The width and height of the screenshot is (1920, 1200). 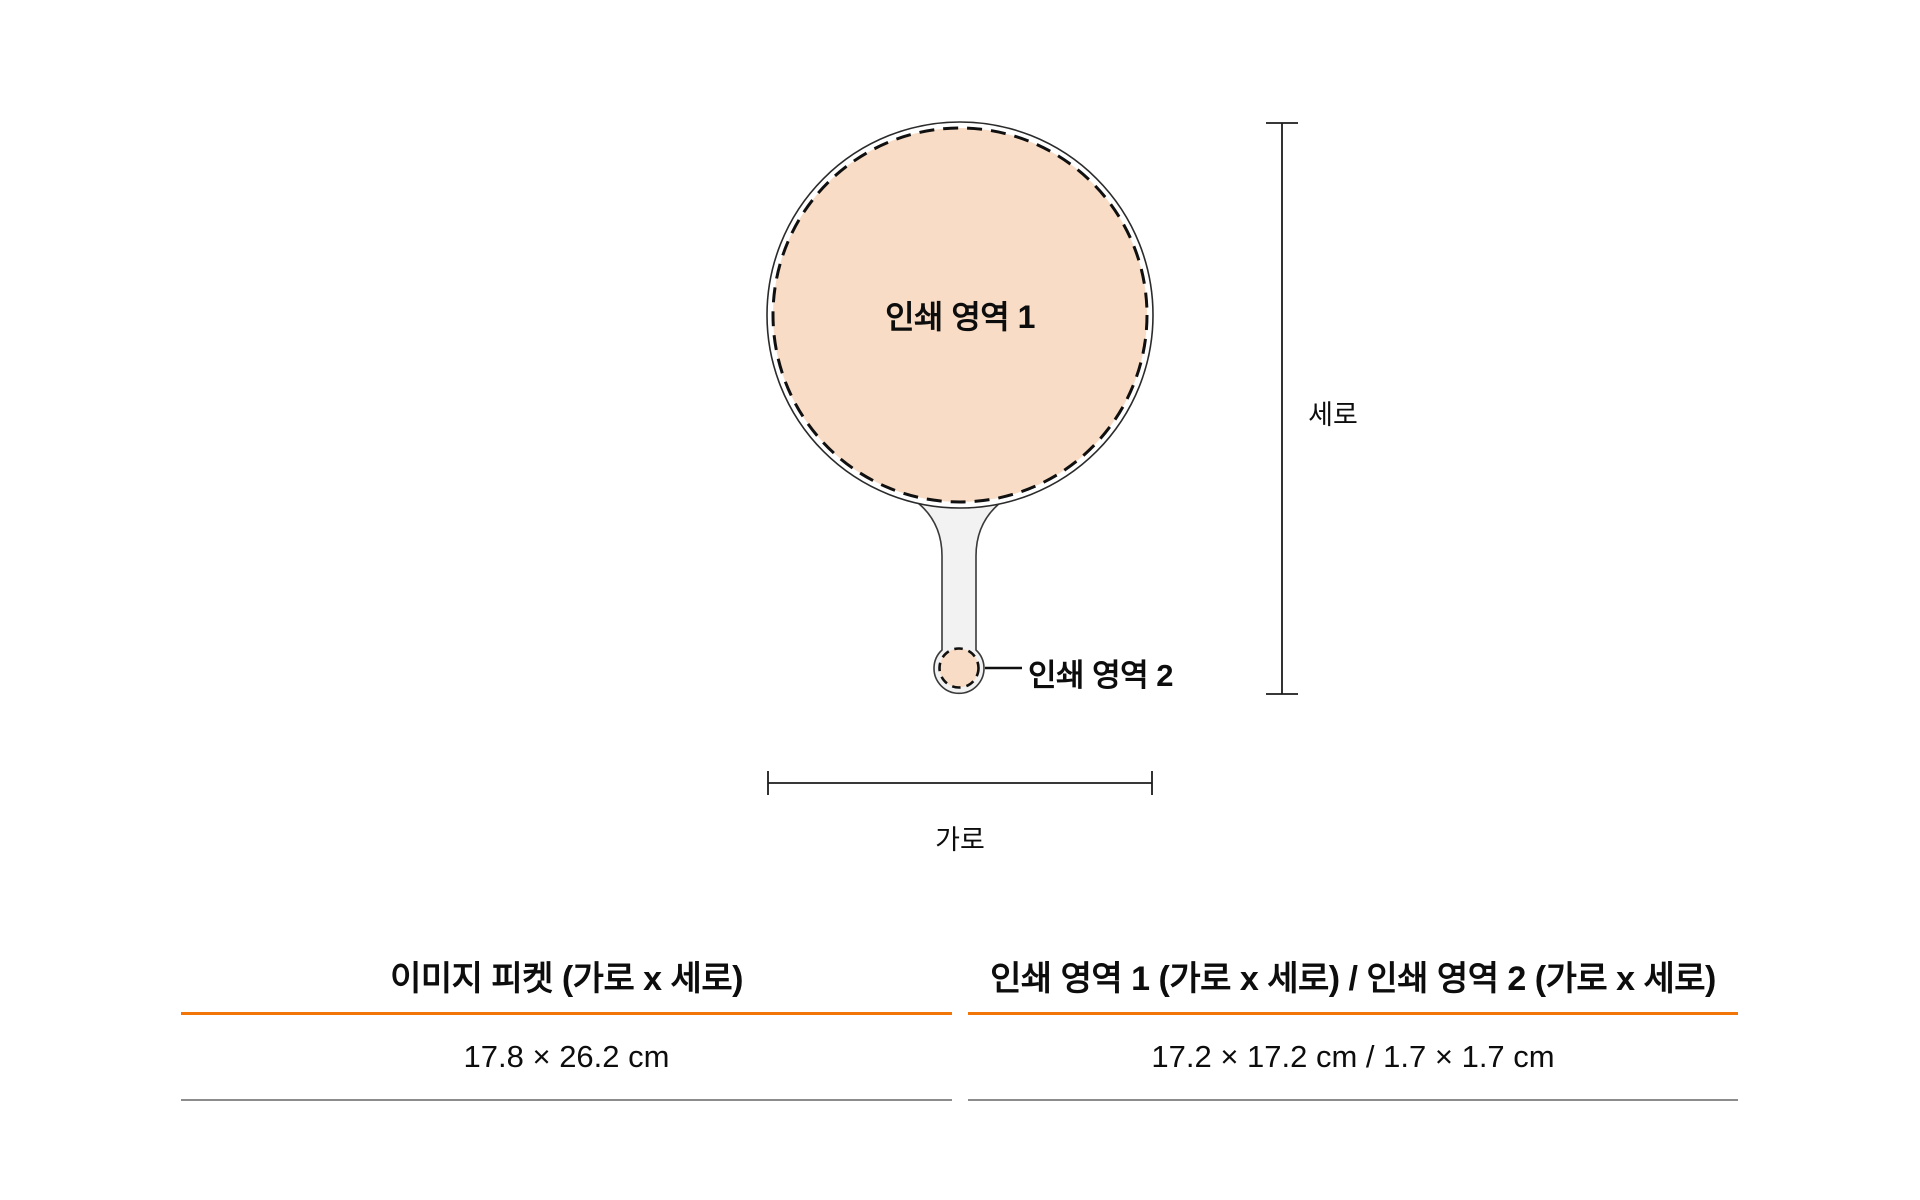 What do you see at coordinates (960, 783) in the screenshot?
I see `width-dimension-line` at bounding box center [960, 783].